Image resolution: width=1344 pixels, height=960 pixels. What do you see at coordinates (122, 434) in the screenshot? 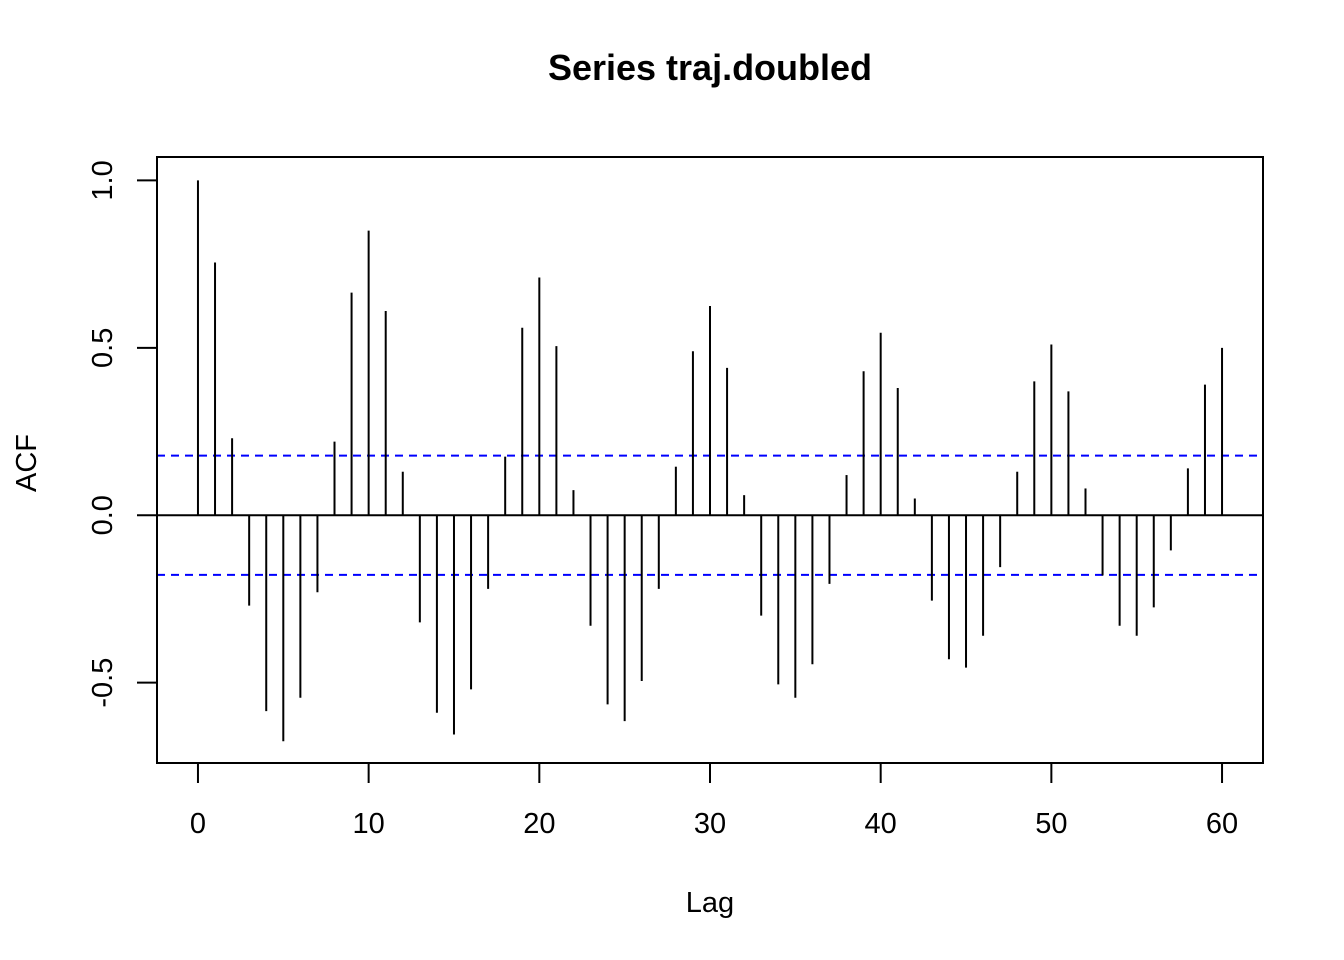
I see `y-axis: -0.5 0.0 0.5 1.0` at bounding box center [122, 434].